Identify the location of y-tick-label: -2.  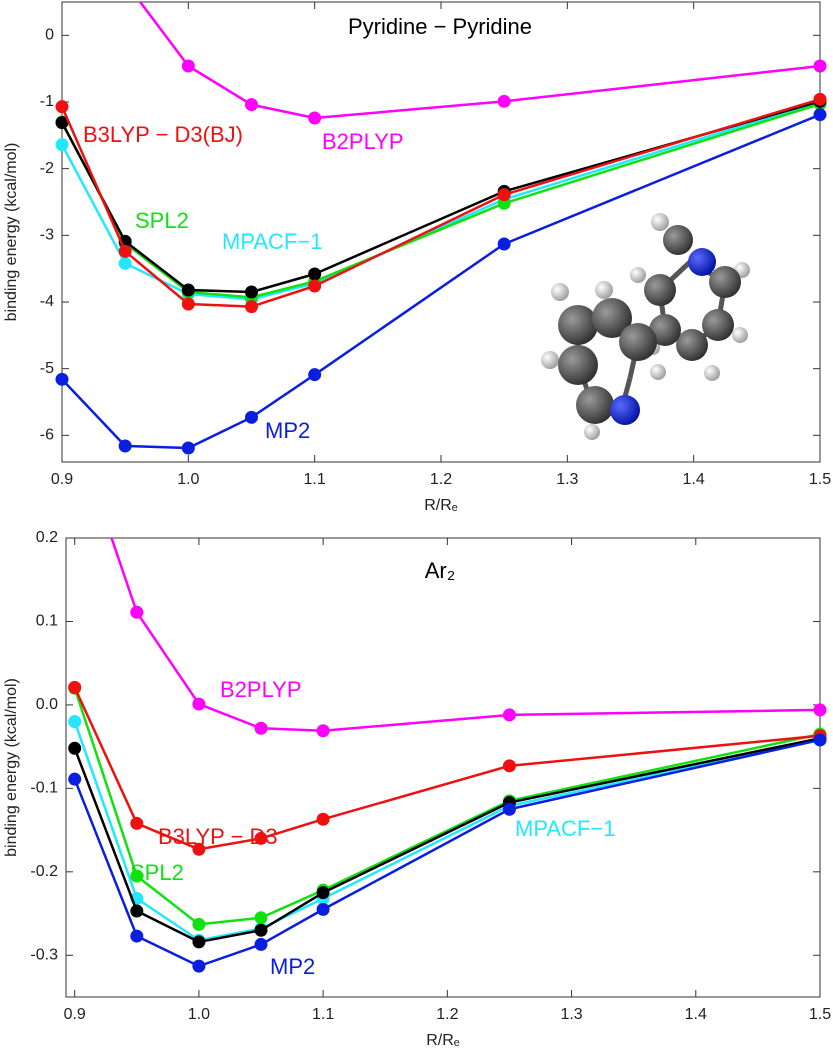
(47, 168).